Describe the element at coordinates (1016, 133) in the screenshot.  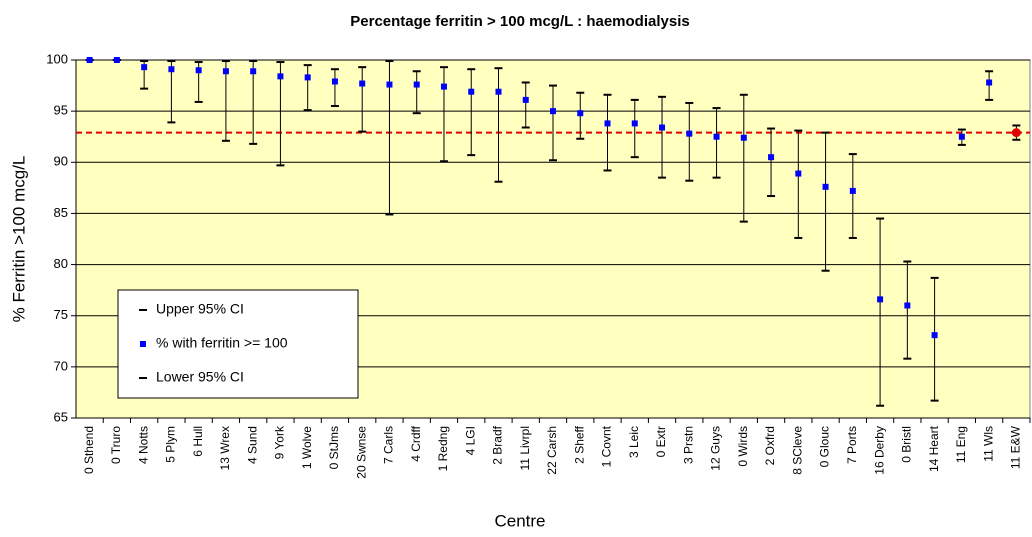
I see `highlight-point` at that location.